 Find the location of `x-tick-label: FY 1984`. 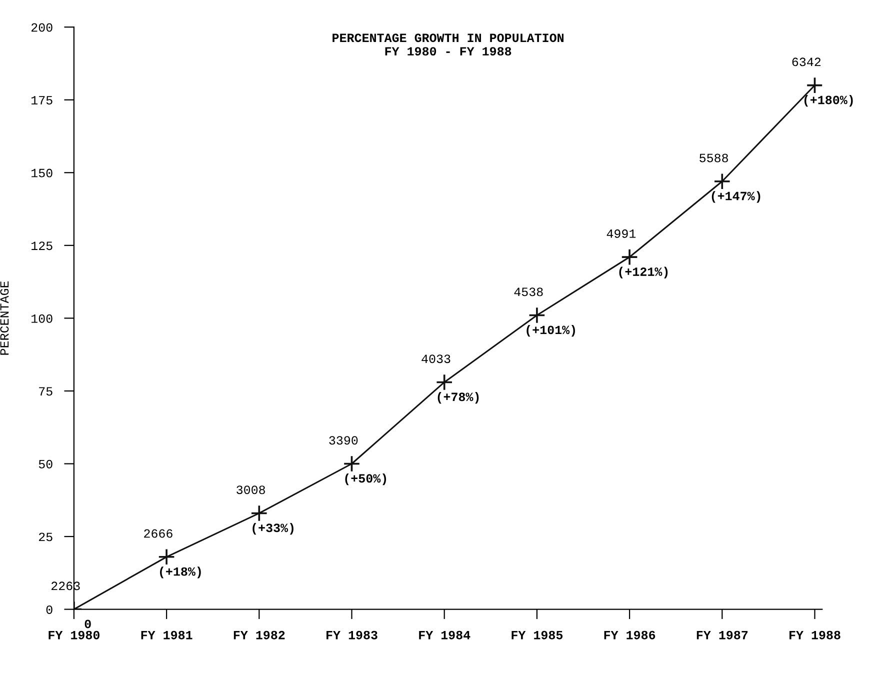

x-tick-label: FY 1984 is located at coordinates (444, 635).